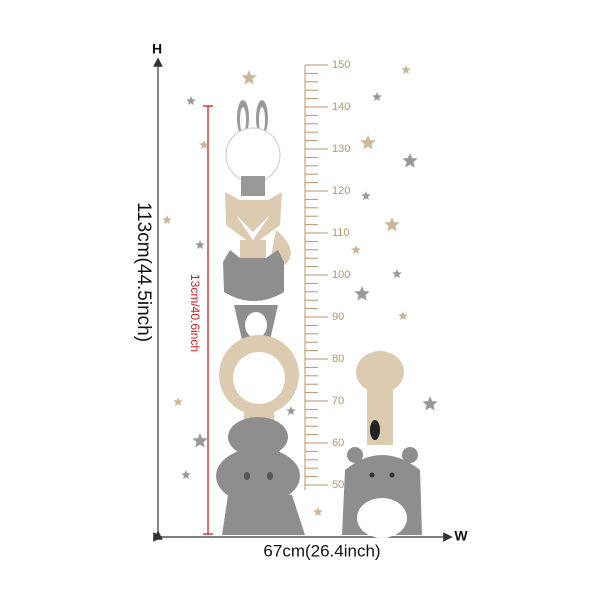  What do you see at coordinates (327, 275) in the screenshot?
I see `ruler: 150 140 130 120 110 100 90 80 70 60 50` at bounding box center [327, 275].